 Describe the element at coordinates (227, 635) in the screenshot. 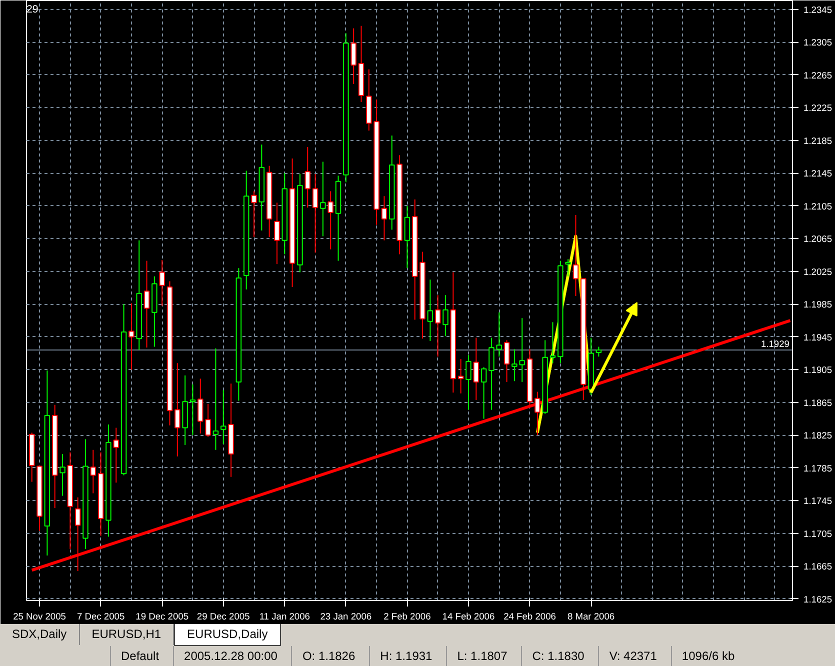

I see `text: EURUSD,Daily` at that location.